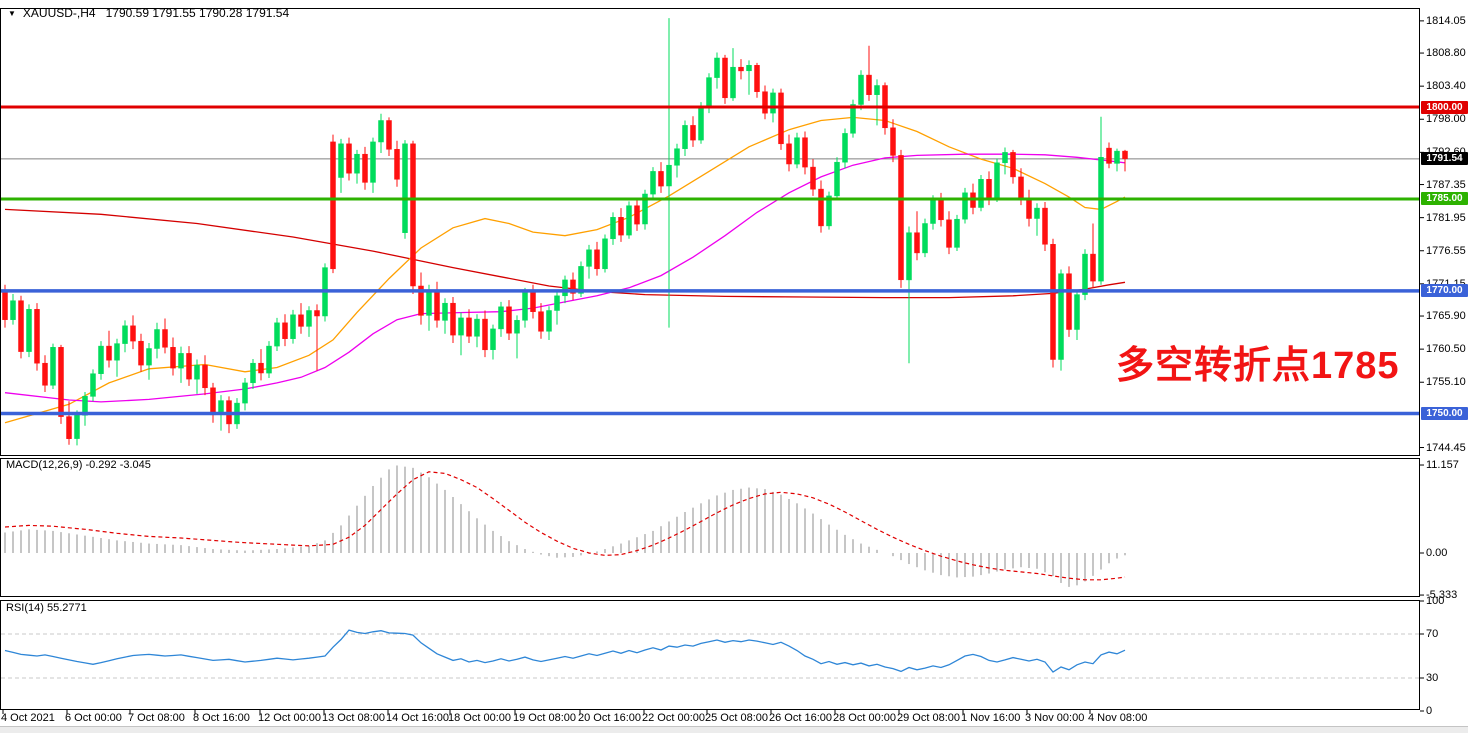  What do you see at coordinates (28, 718) in the screenshot?
I see `time-axis-label: 4 Oct 2021` at bounding box center [28, 718].